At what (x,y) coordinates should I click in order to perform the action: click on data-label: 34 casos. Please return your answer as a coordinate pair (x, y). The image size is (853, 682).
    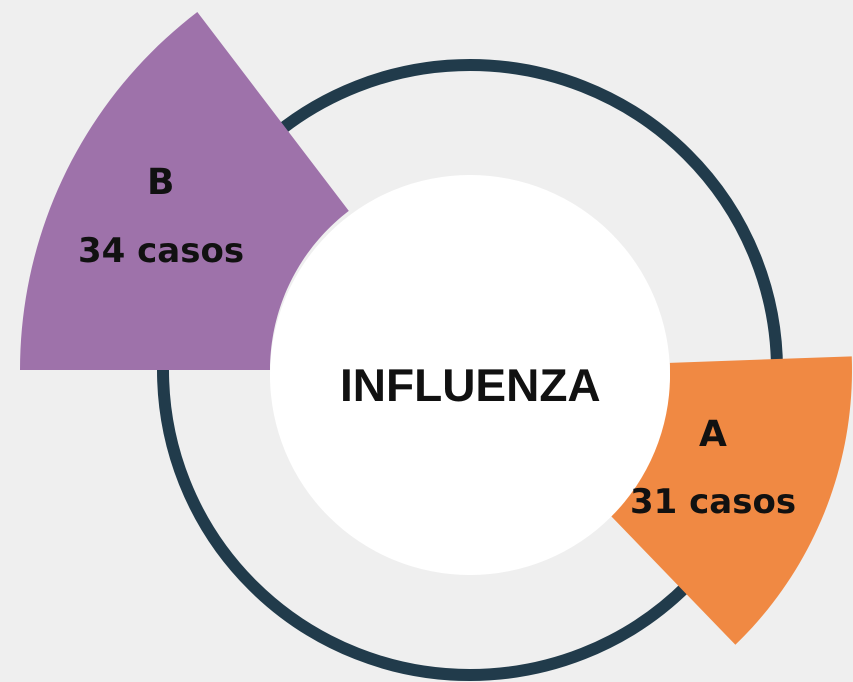
    Looking at the image, I should click on (161, 251).